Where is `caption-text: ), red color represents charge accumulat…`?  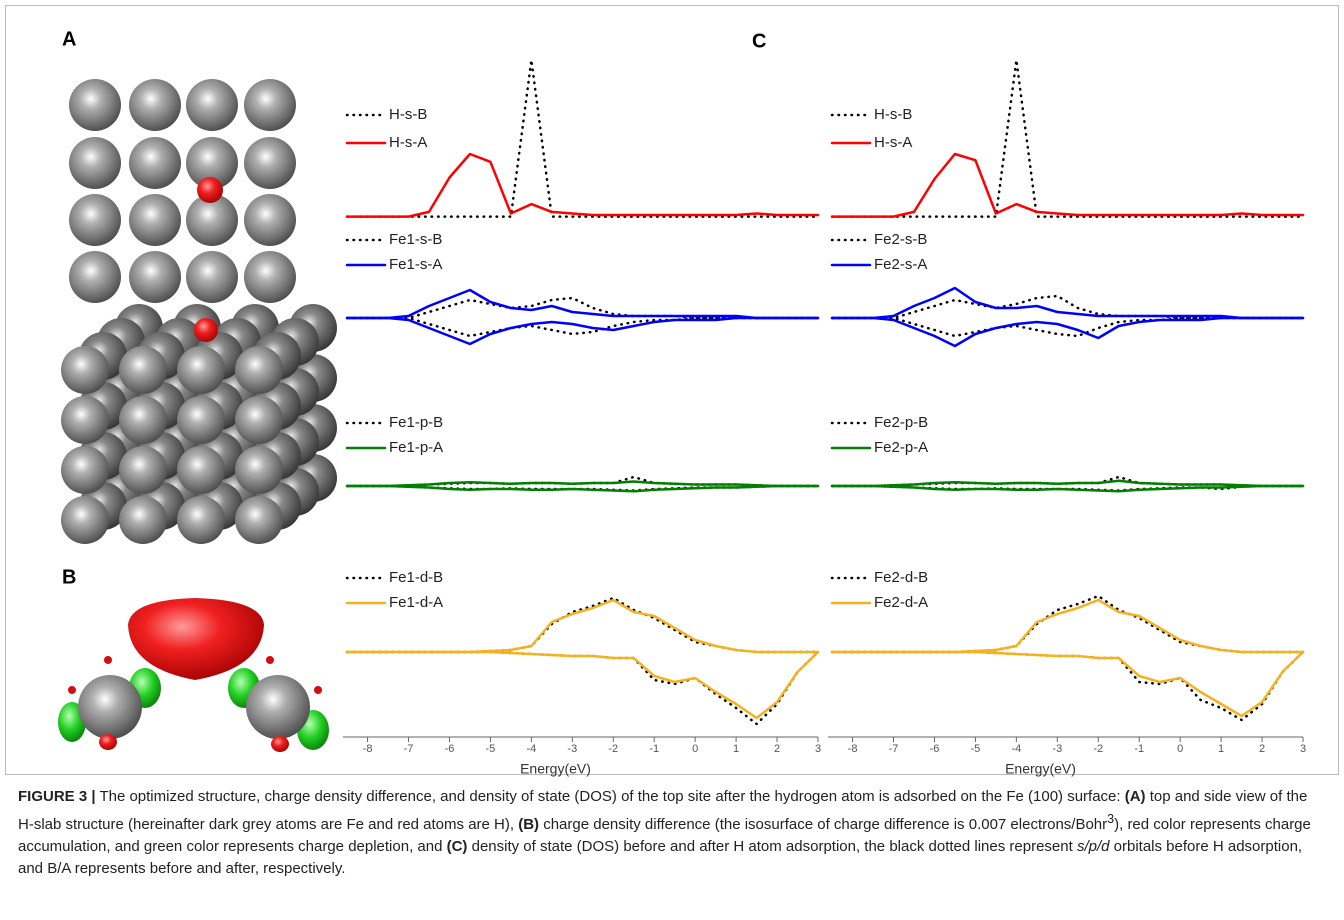
caption-text: ), red color represents charge accumulat… is located at coordinates (664, 835).